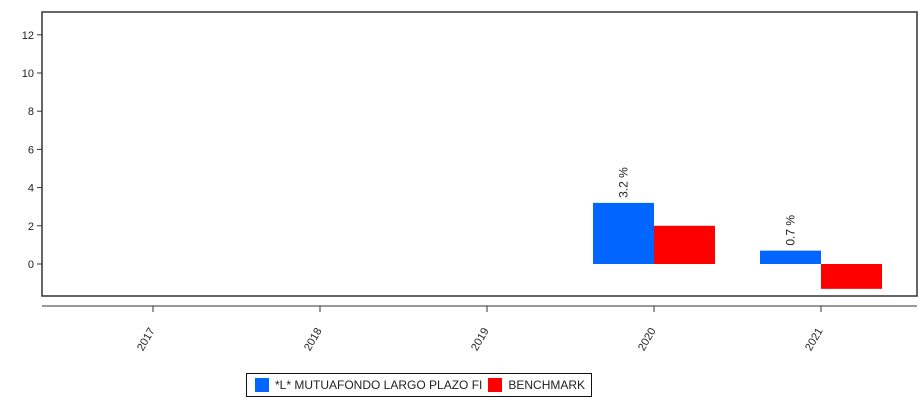 The height and width of the screenshot is (405, 920). I want to click on bar-fund-2021, so click(790, 257).